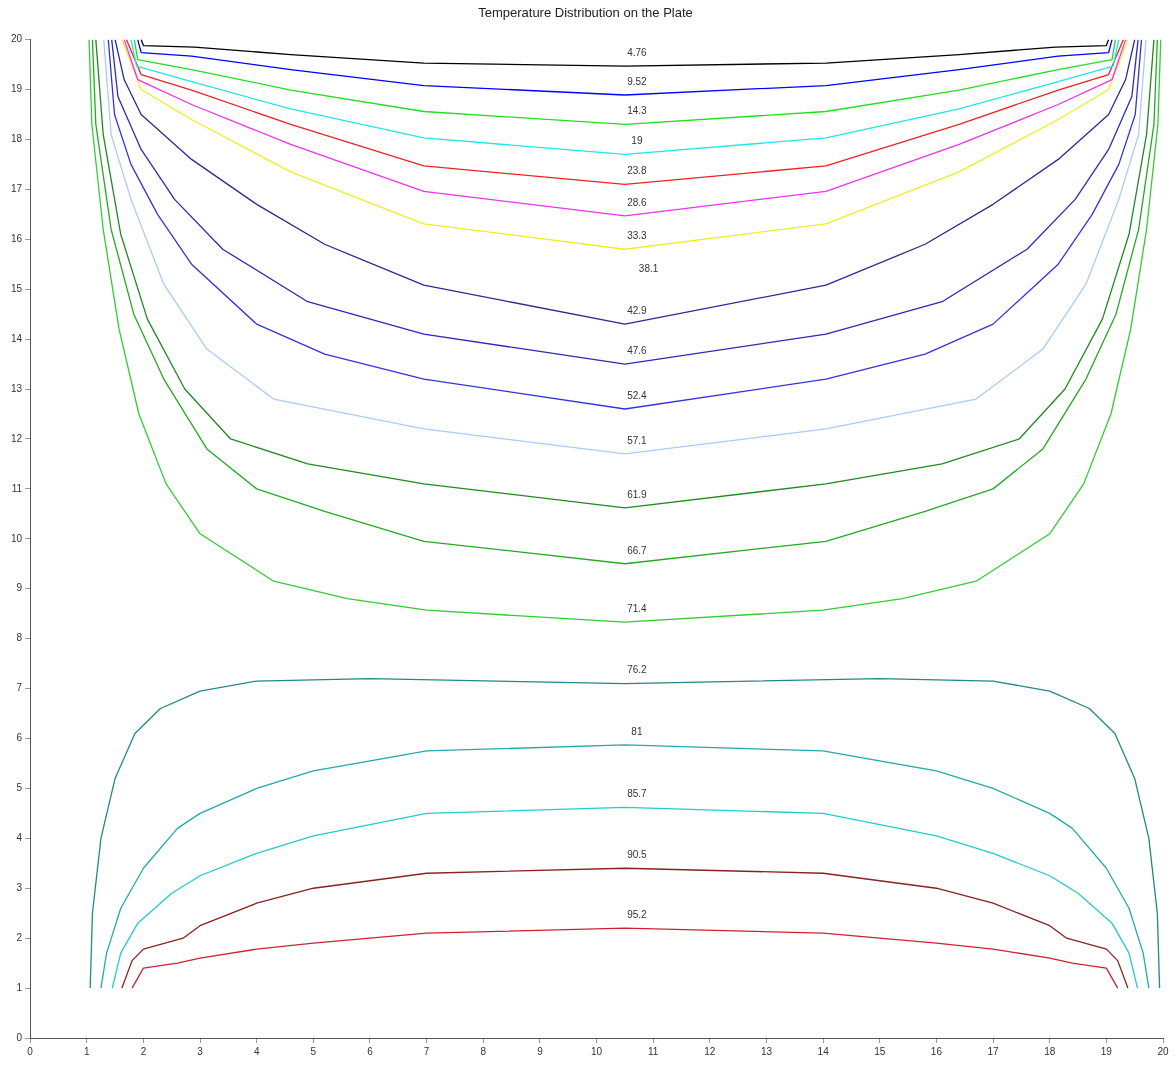  What do you see at coordinates (823, 1051) in the screenshot?
I see `x-tick-label: 14` at bounding box center [823, 1051].